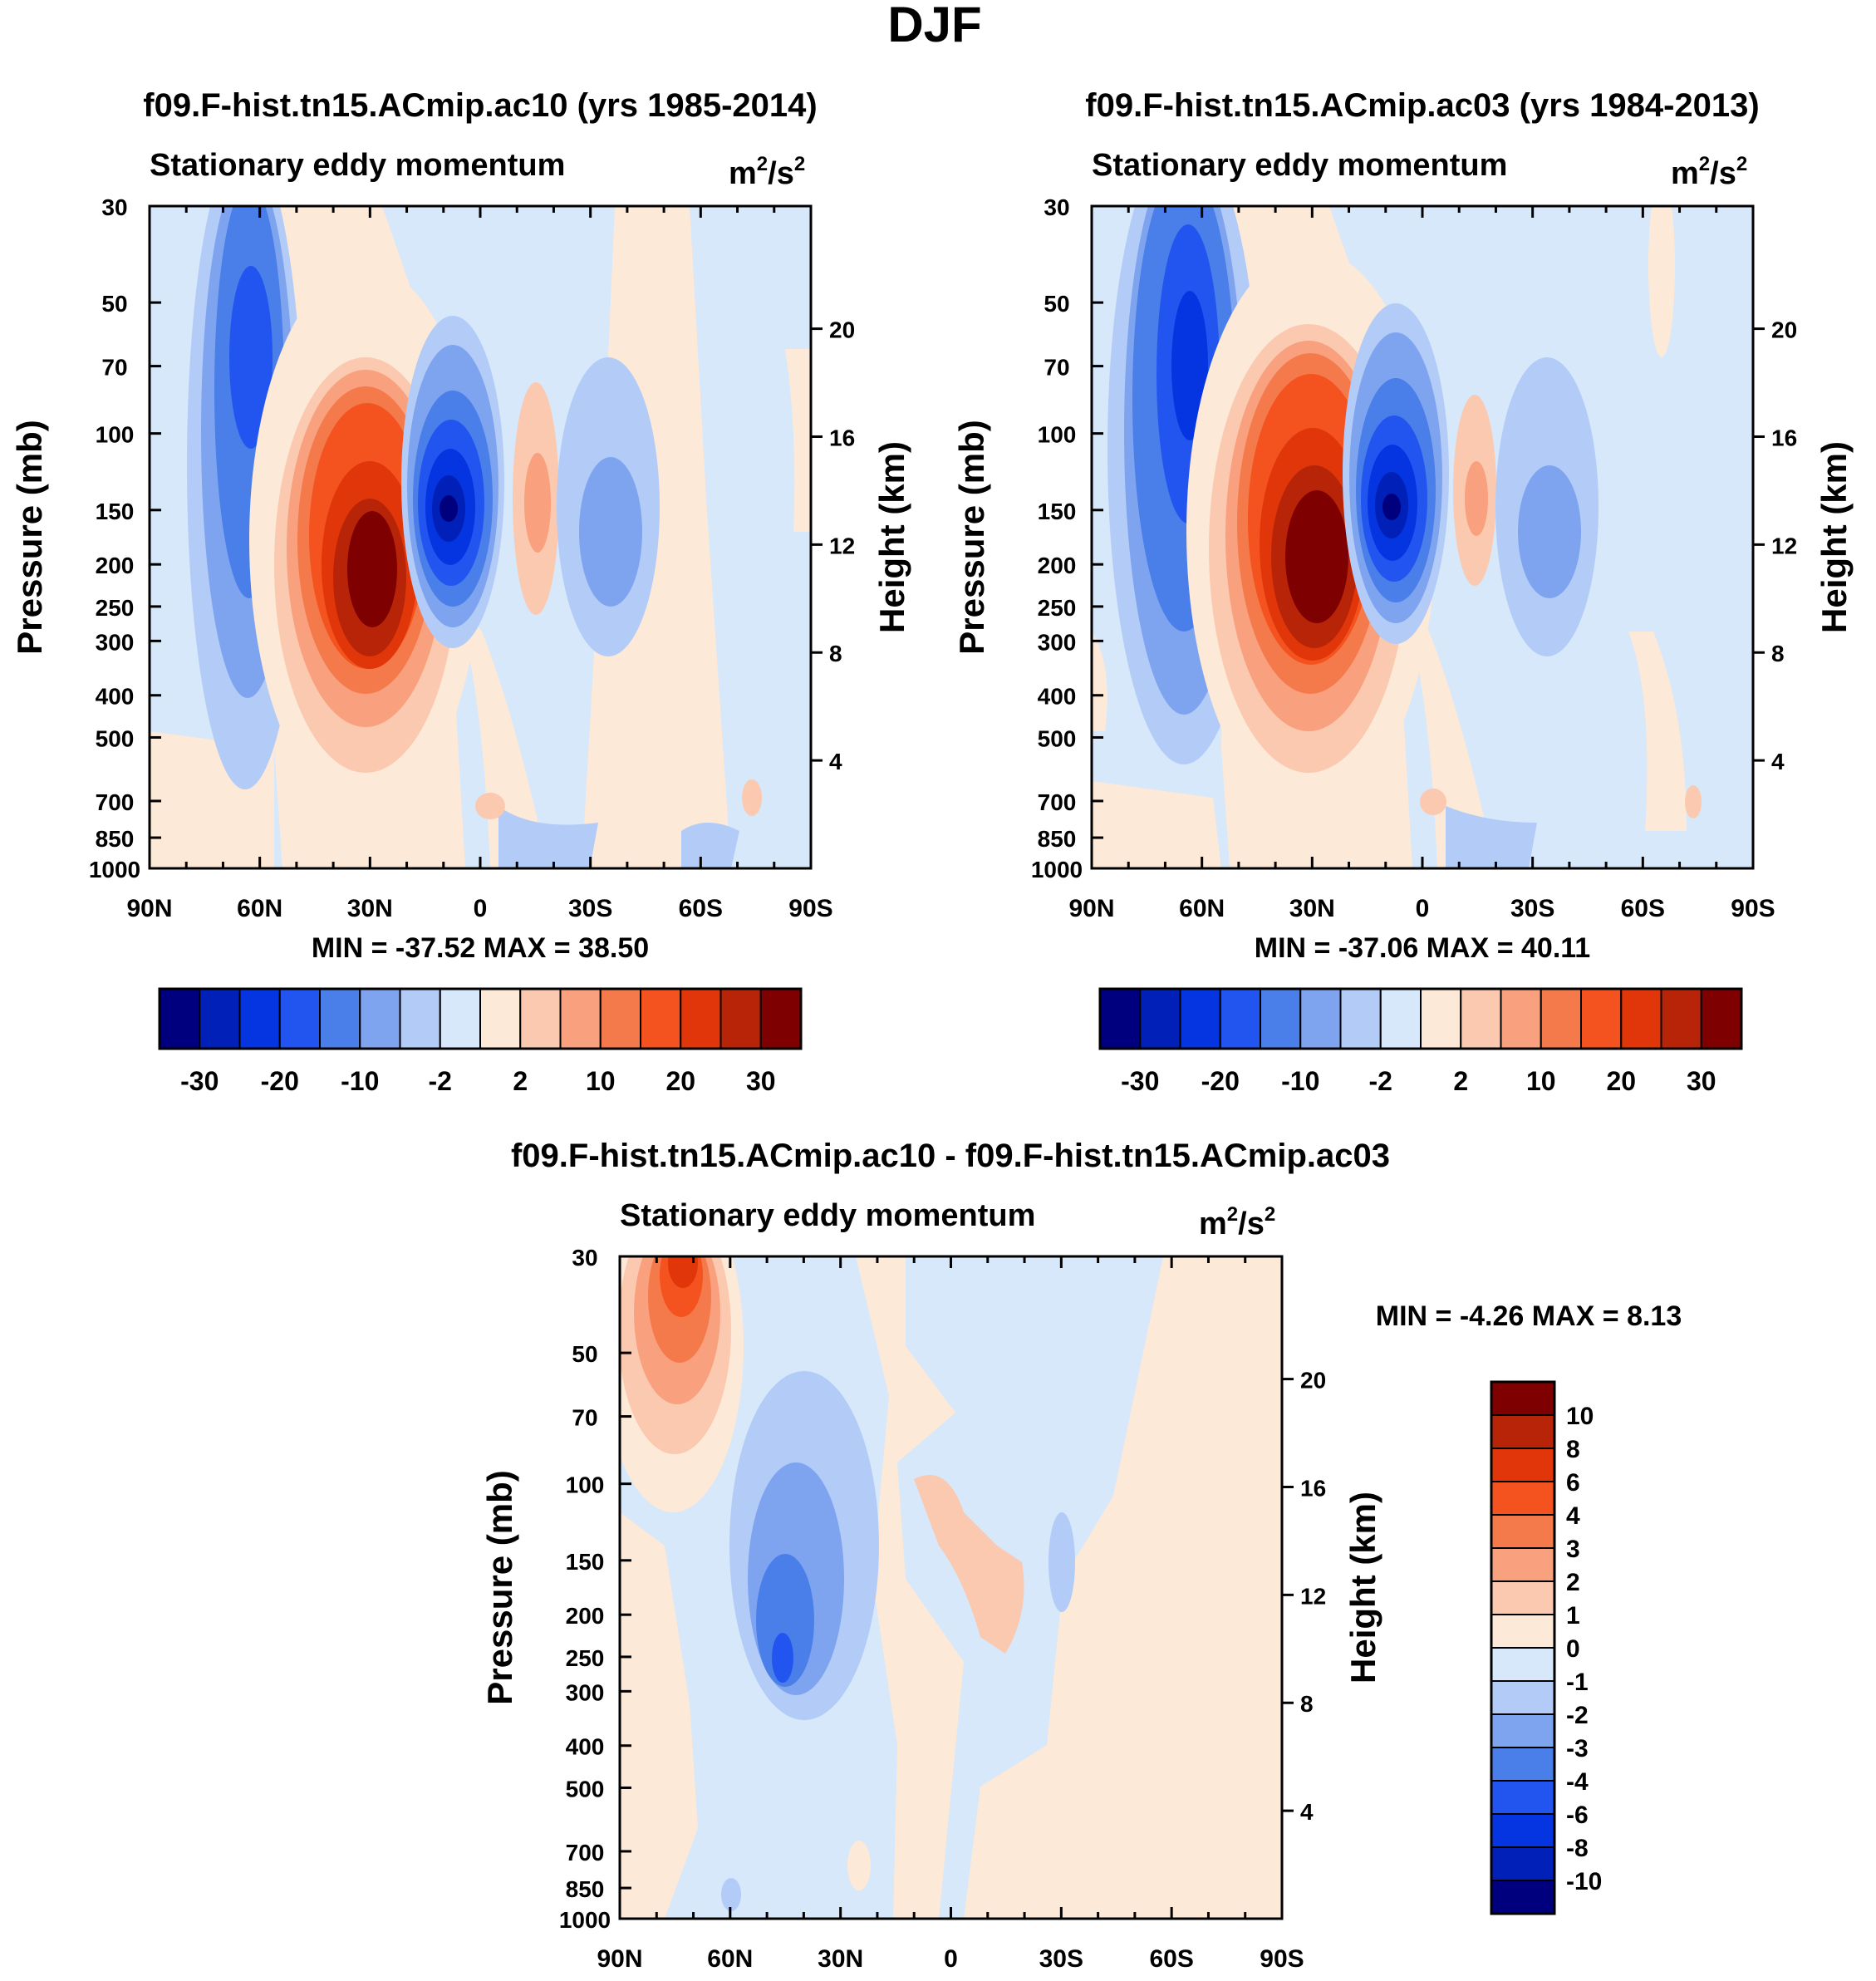  What do you see at coordinates (1578, 1682) in the screenshot?
I see `panel-3-colorbar-label: -1` at bounding box center [1578, 1682].